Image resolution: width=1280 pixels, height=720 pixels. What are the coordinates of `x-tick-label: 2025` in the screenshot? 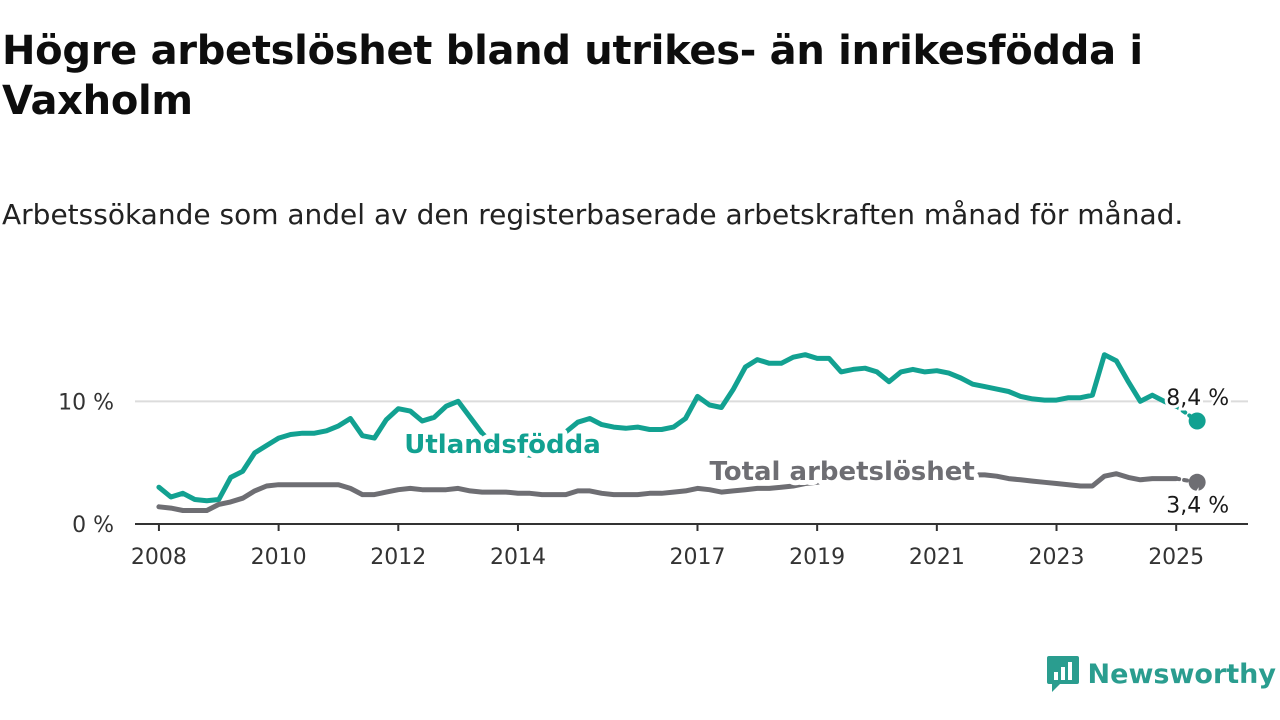 It's located at (1176, 557).